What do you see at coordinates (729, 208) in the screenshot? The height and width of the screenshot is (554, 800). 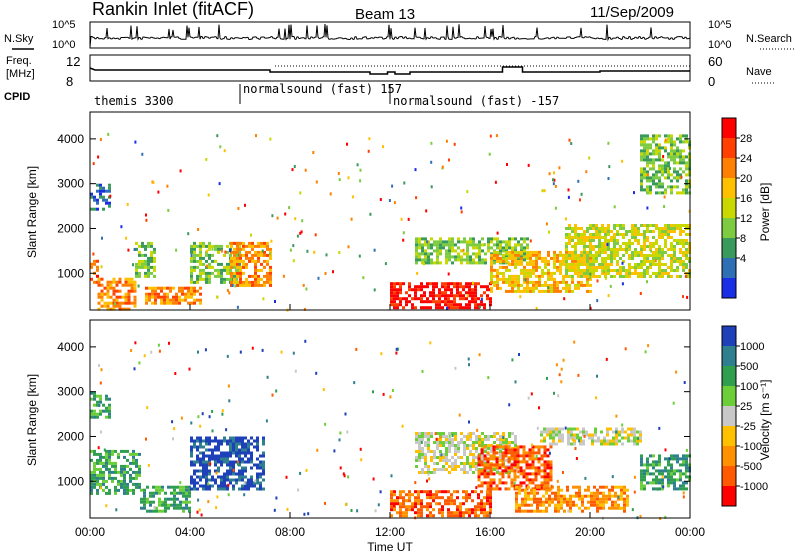 I see `power-colorbar-frame` at bounding box center [729, 208].